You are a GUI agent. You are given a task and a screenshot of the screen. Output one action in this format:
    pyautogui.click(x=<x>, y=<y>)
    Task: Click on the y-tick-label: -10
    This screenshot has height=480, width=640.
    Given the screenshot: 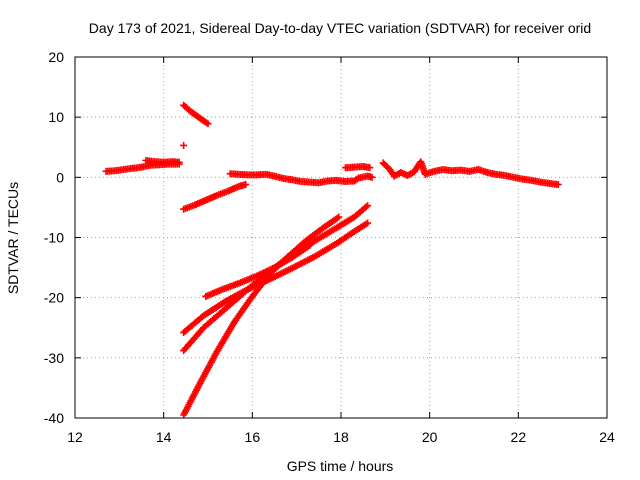 What is the action you would take?
    pyautogui.click(x=54, y=238)
    